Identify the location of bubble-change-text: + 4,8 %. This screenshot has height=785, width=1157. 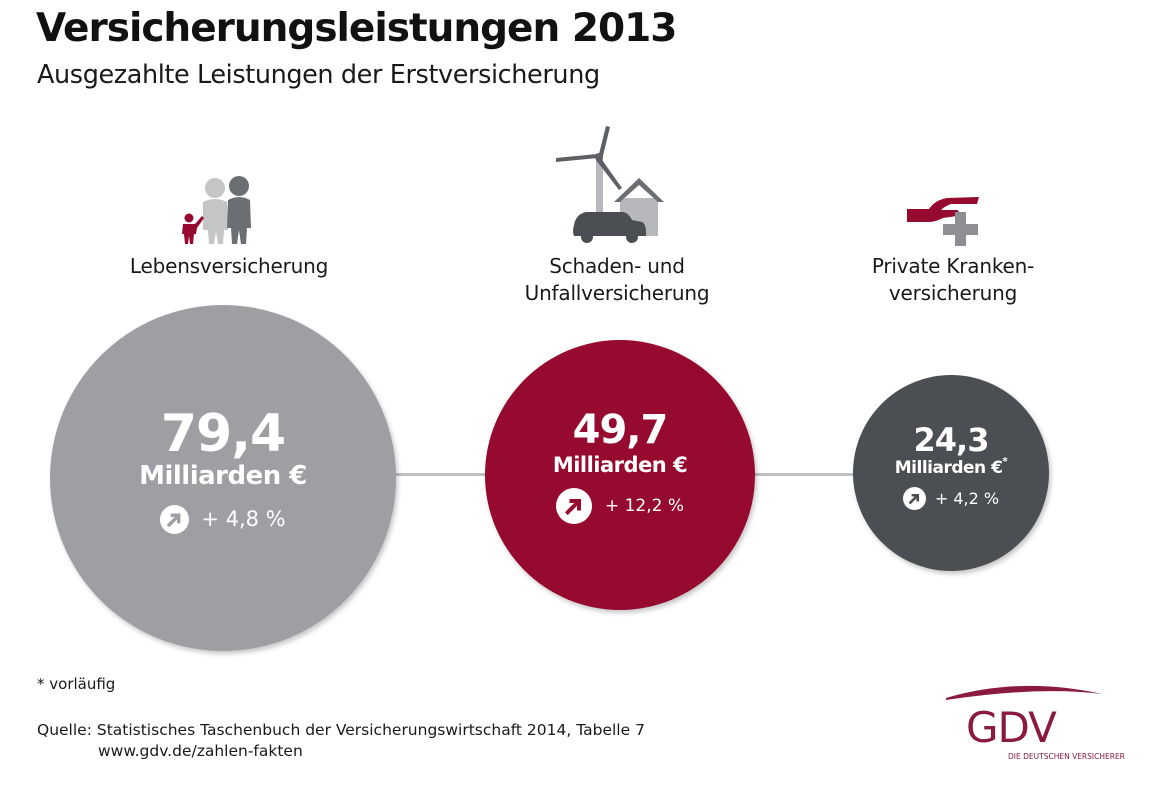
(243, 519).